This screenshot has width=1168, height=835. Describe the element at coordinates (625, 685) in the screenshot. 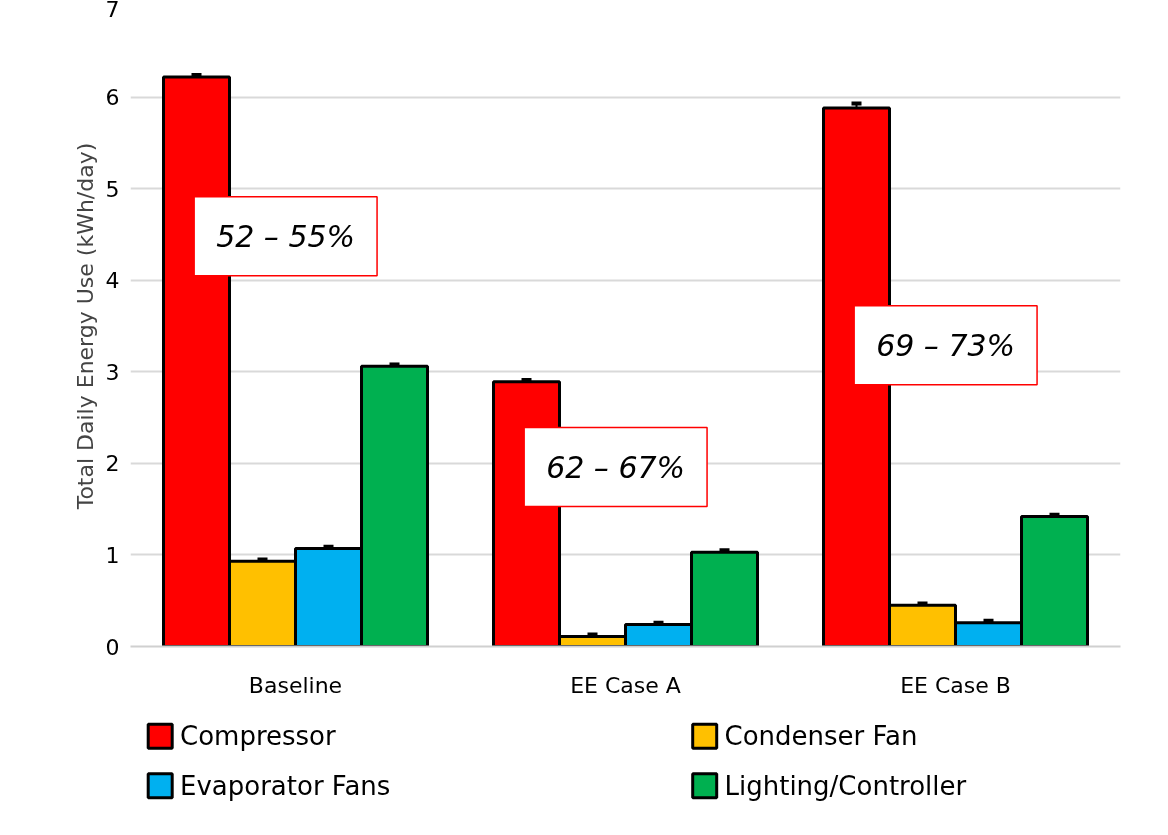

I see `x-tick-label: EE Case A` at that location.